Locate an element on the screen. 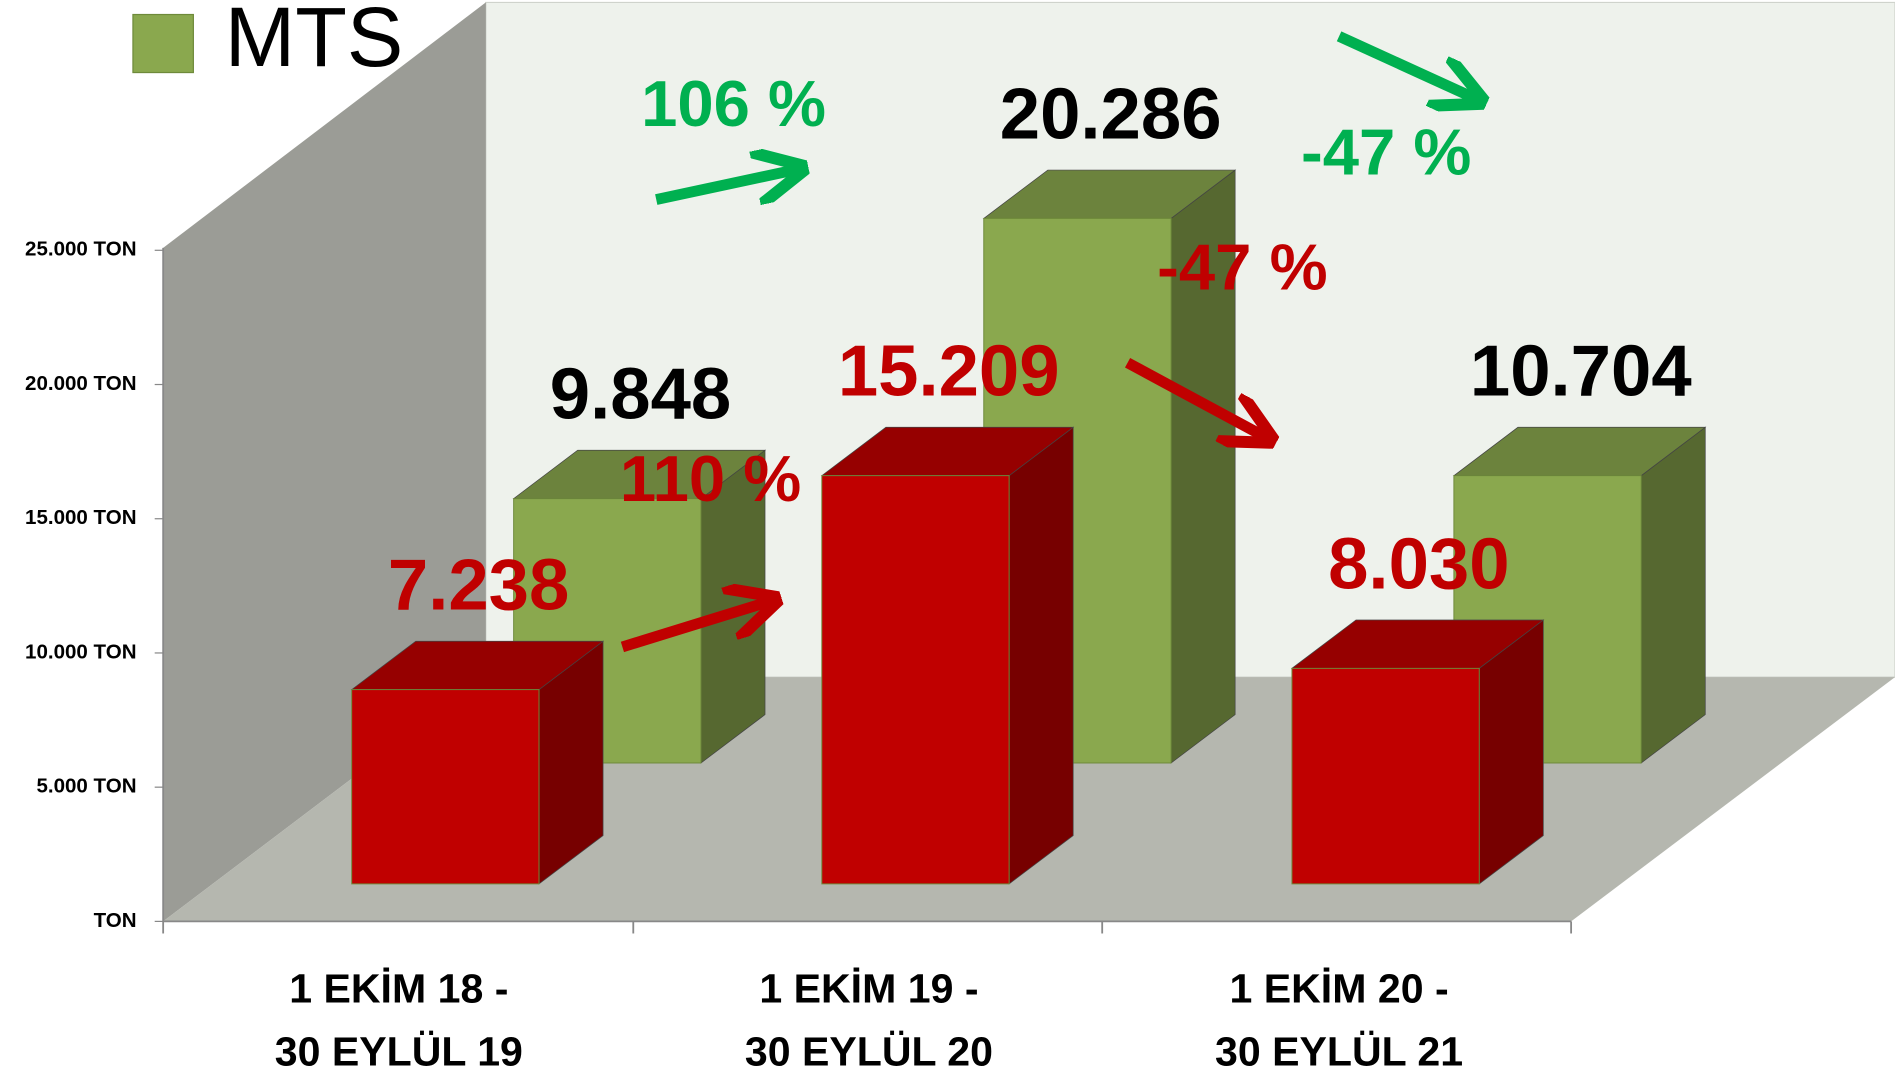 The image size is (1895, 1081). legend-label: MTS is located at coordinates (314, 42).